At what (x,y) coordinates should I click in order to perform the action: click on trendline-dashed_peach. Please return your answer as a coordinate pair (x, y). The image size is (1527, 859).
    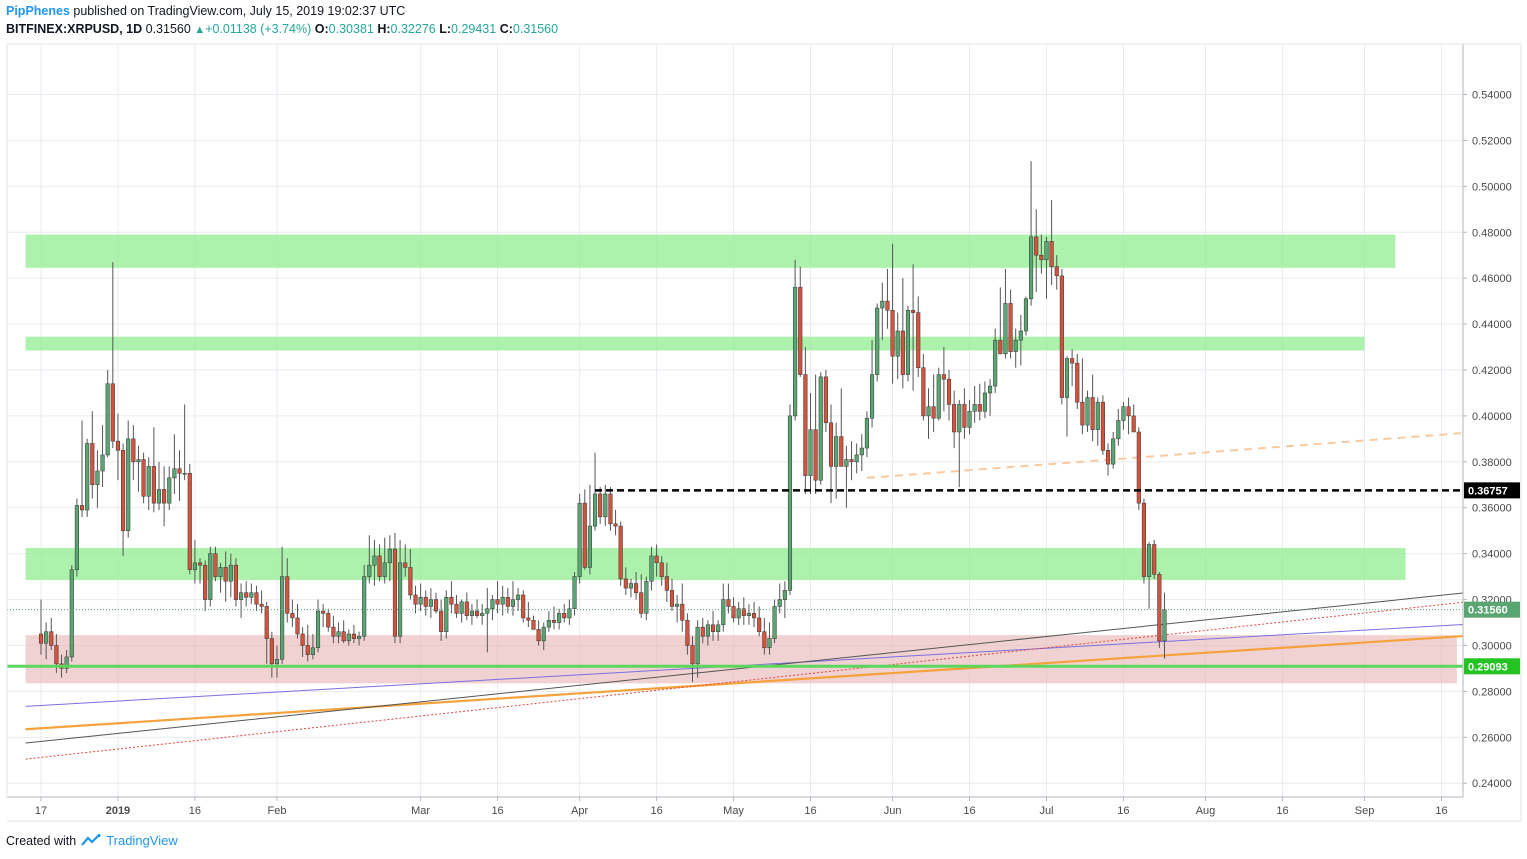
    Looking at the image, I should click on (1164, 455).